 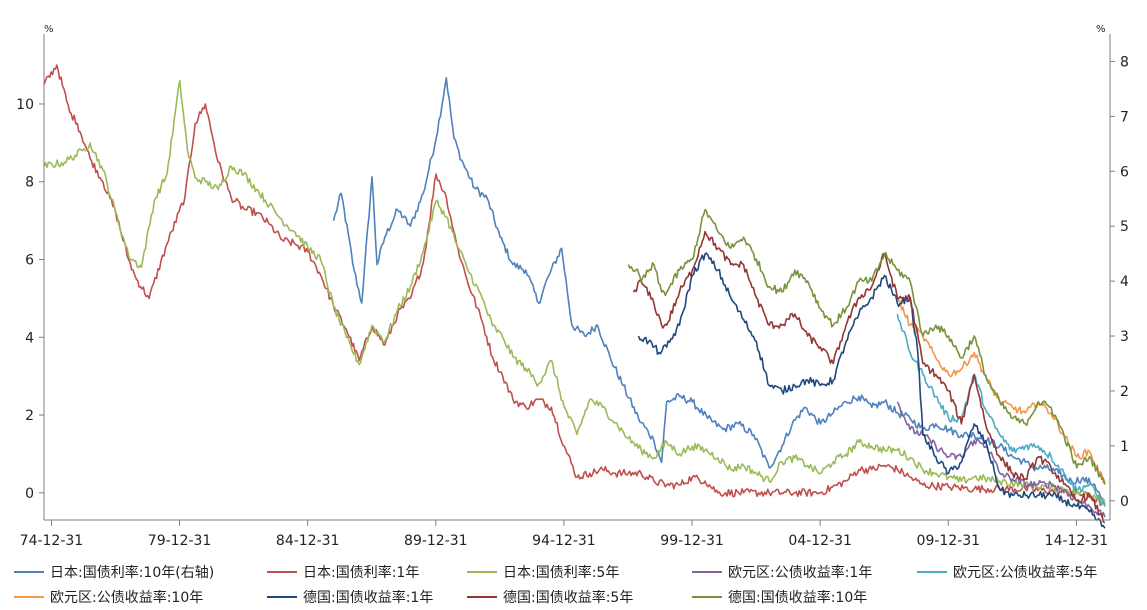 What do you see at coordinates (361, 573) in the screenshot?
I see `legend-label: 日本:国债利率:1年` at bounding box center [361, 573].